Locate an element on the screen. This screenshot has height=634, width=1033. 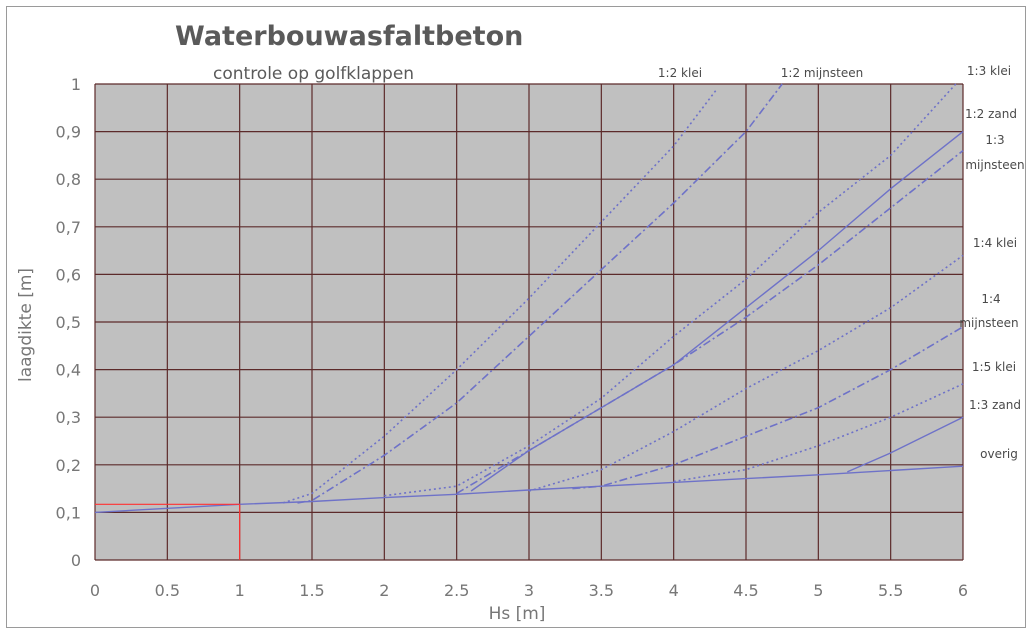
series-label-1-2-zand: 1:2 zand is located at coordinates (991, 114).